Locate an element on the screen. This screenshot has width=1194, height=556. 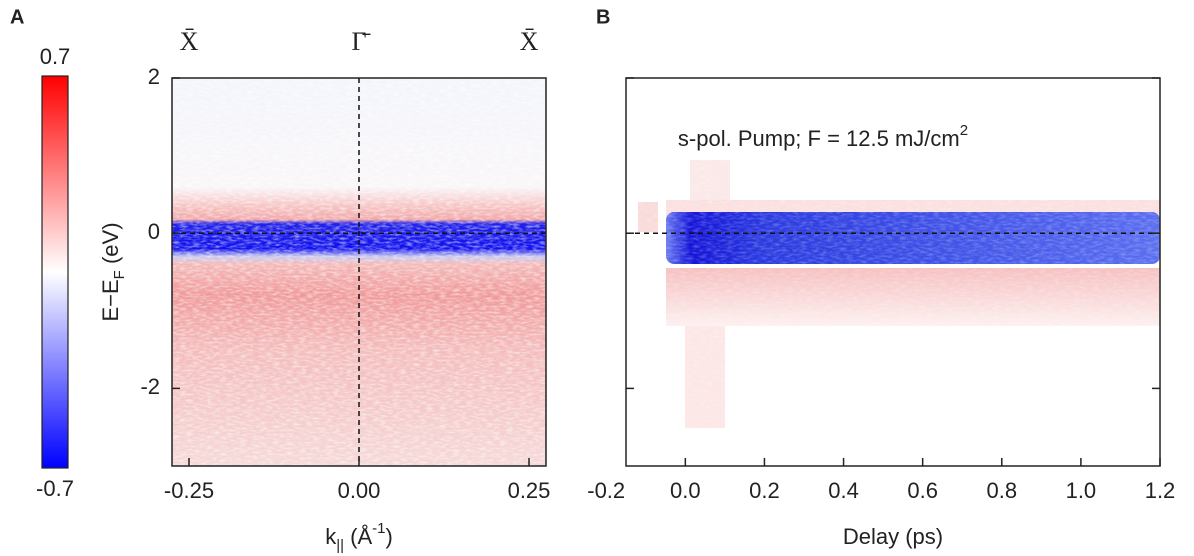
label-part: -1 is located at coordinates (378, 528).